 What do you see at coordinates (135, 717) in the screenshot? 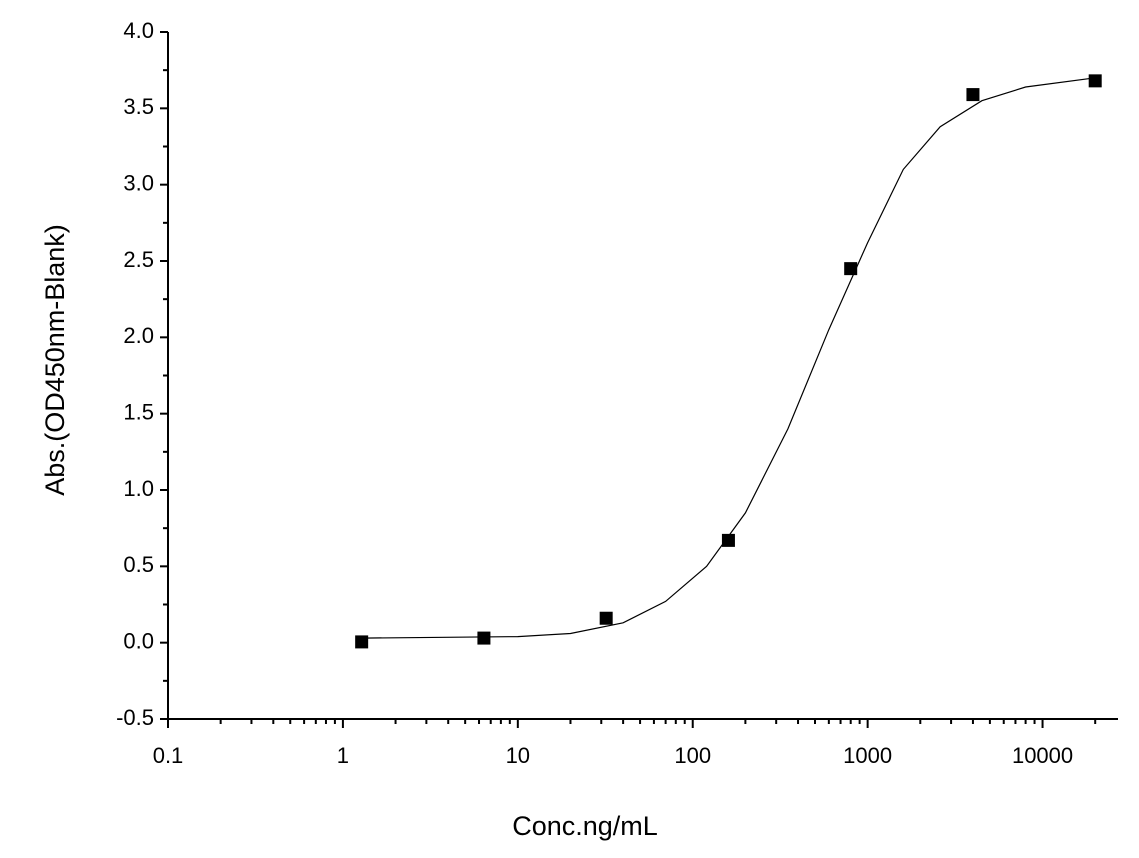
I see `y-tick-label: -0.5` at bounding box center [135, 717].